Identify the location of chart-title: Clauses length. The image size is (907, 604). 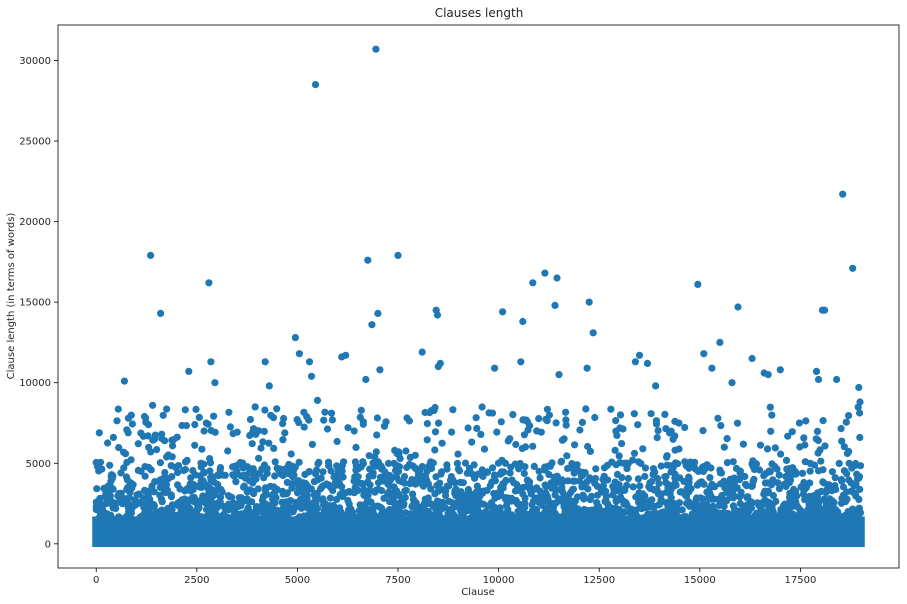
(479, 13).